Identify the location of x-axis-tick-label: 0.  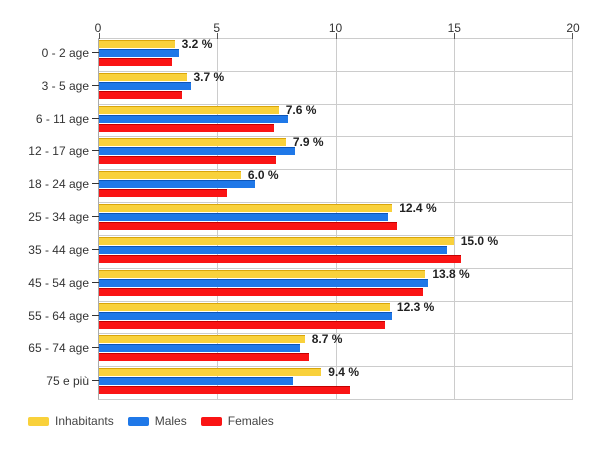
(98, 28).